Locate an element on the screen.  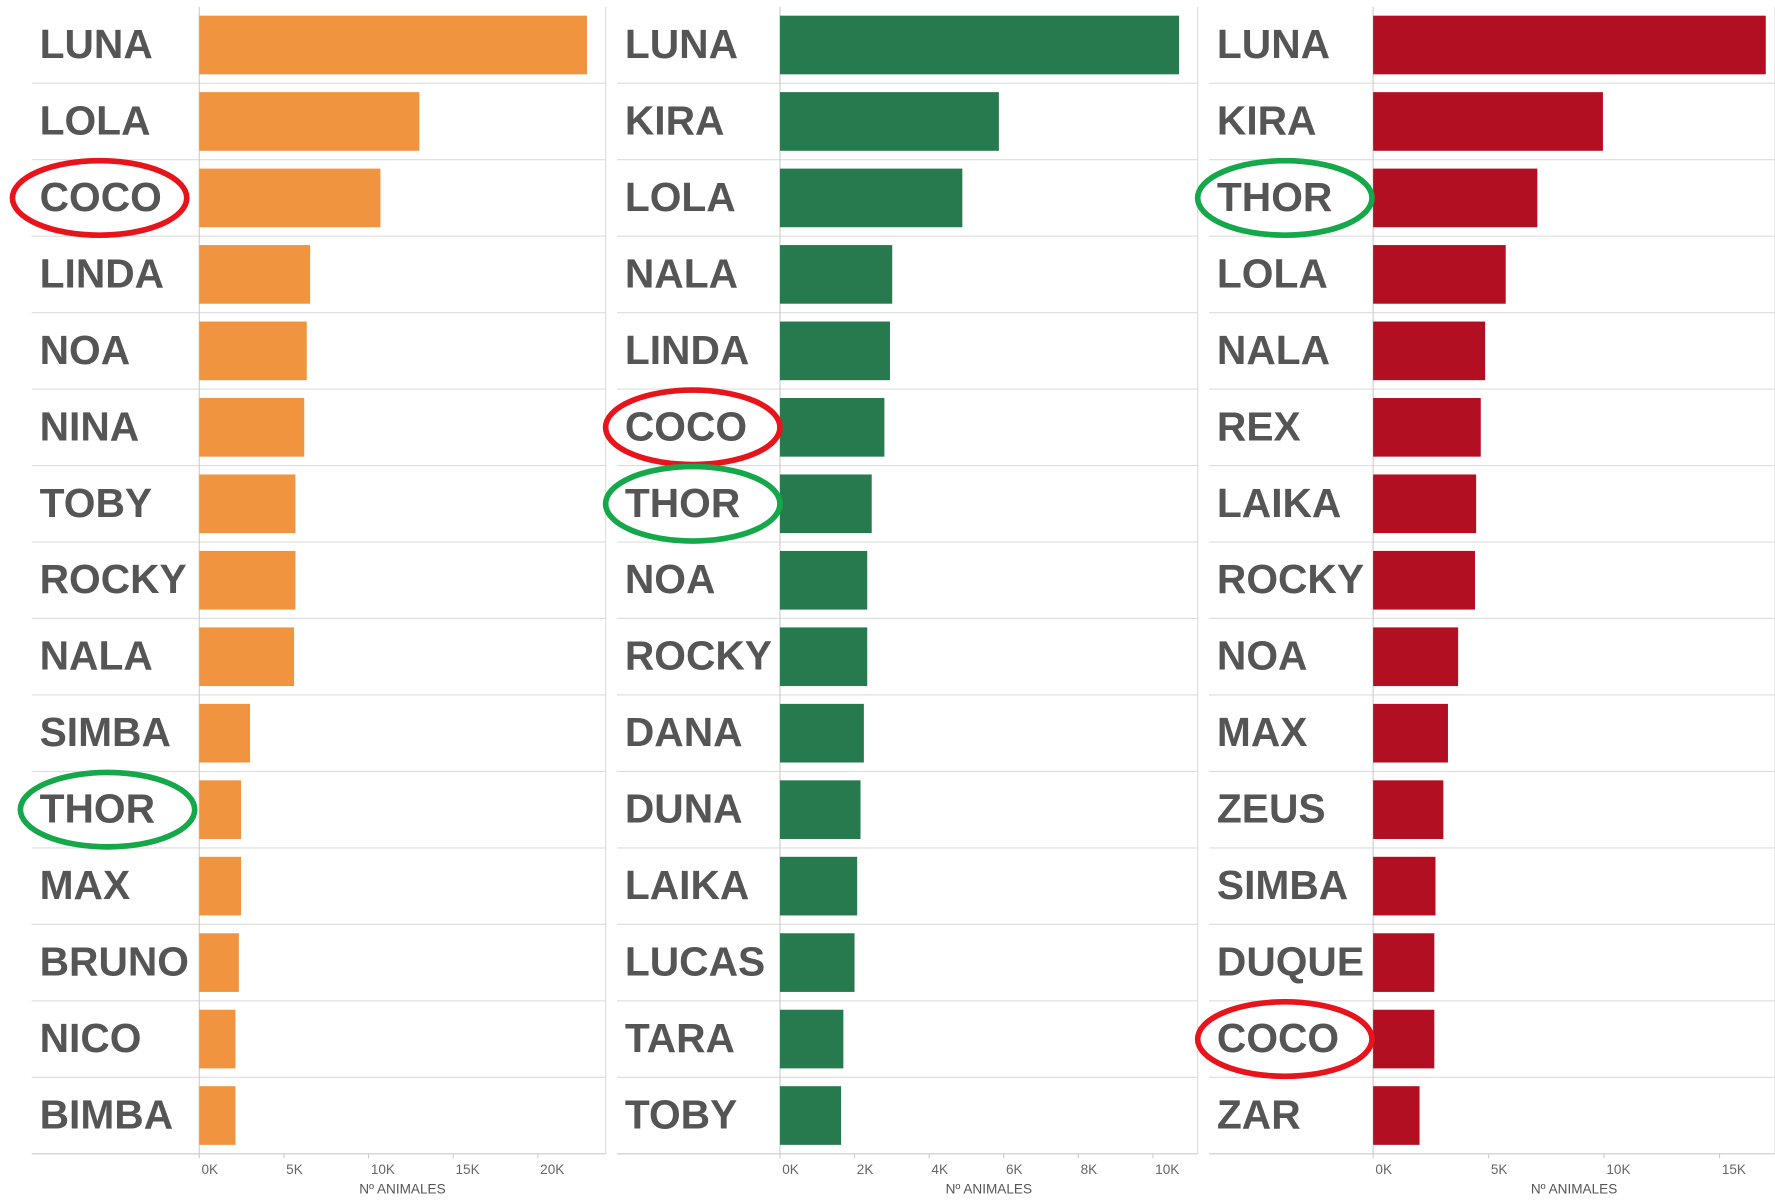
category-label: DUQUE is located at coordinates (1290, 962).